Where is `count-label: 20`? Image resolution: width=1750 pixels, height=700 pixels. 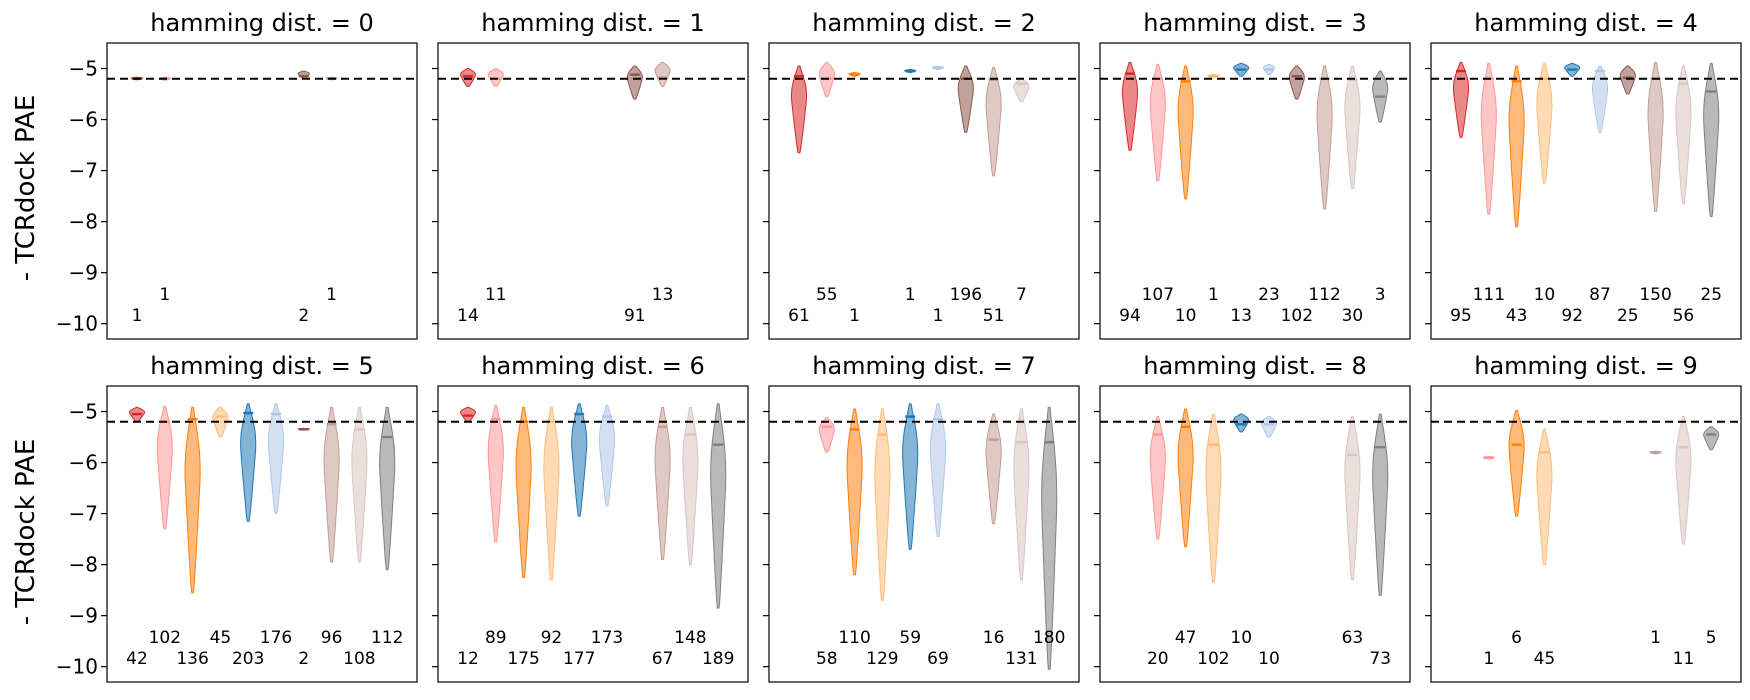
count-label: 20 is located at coordinates (1158, 659).